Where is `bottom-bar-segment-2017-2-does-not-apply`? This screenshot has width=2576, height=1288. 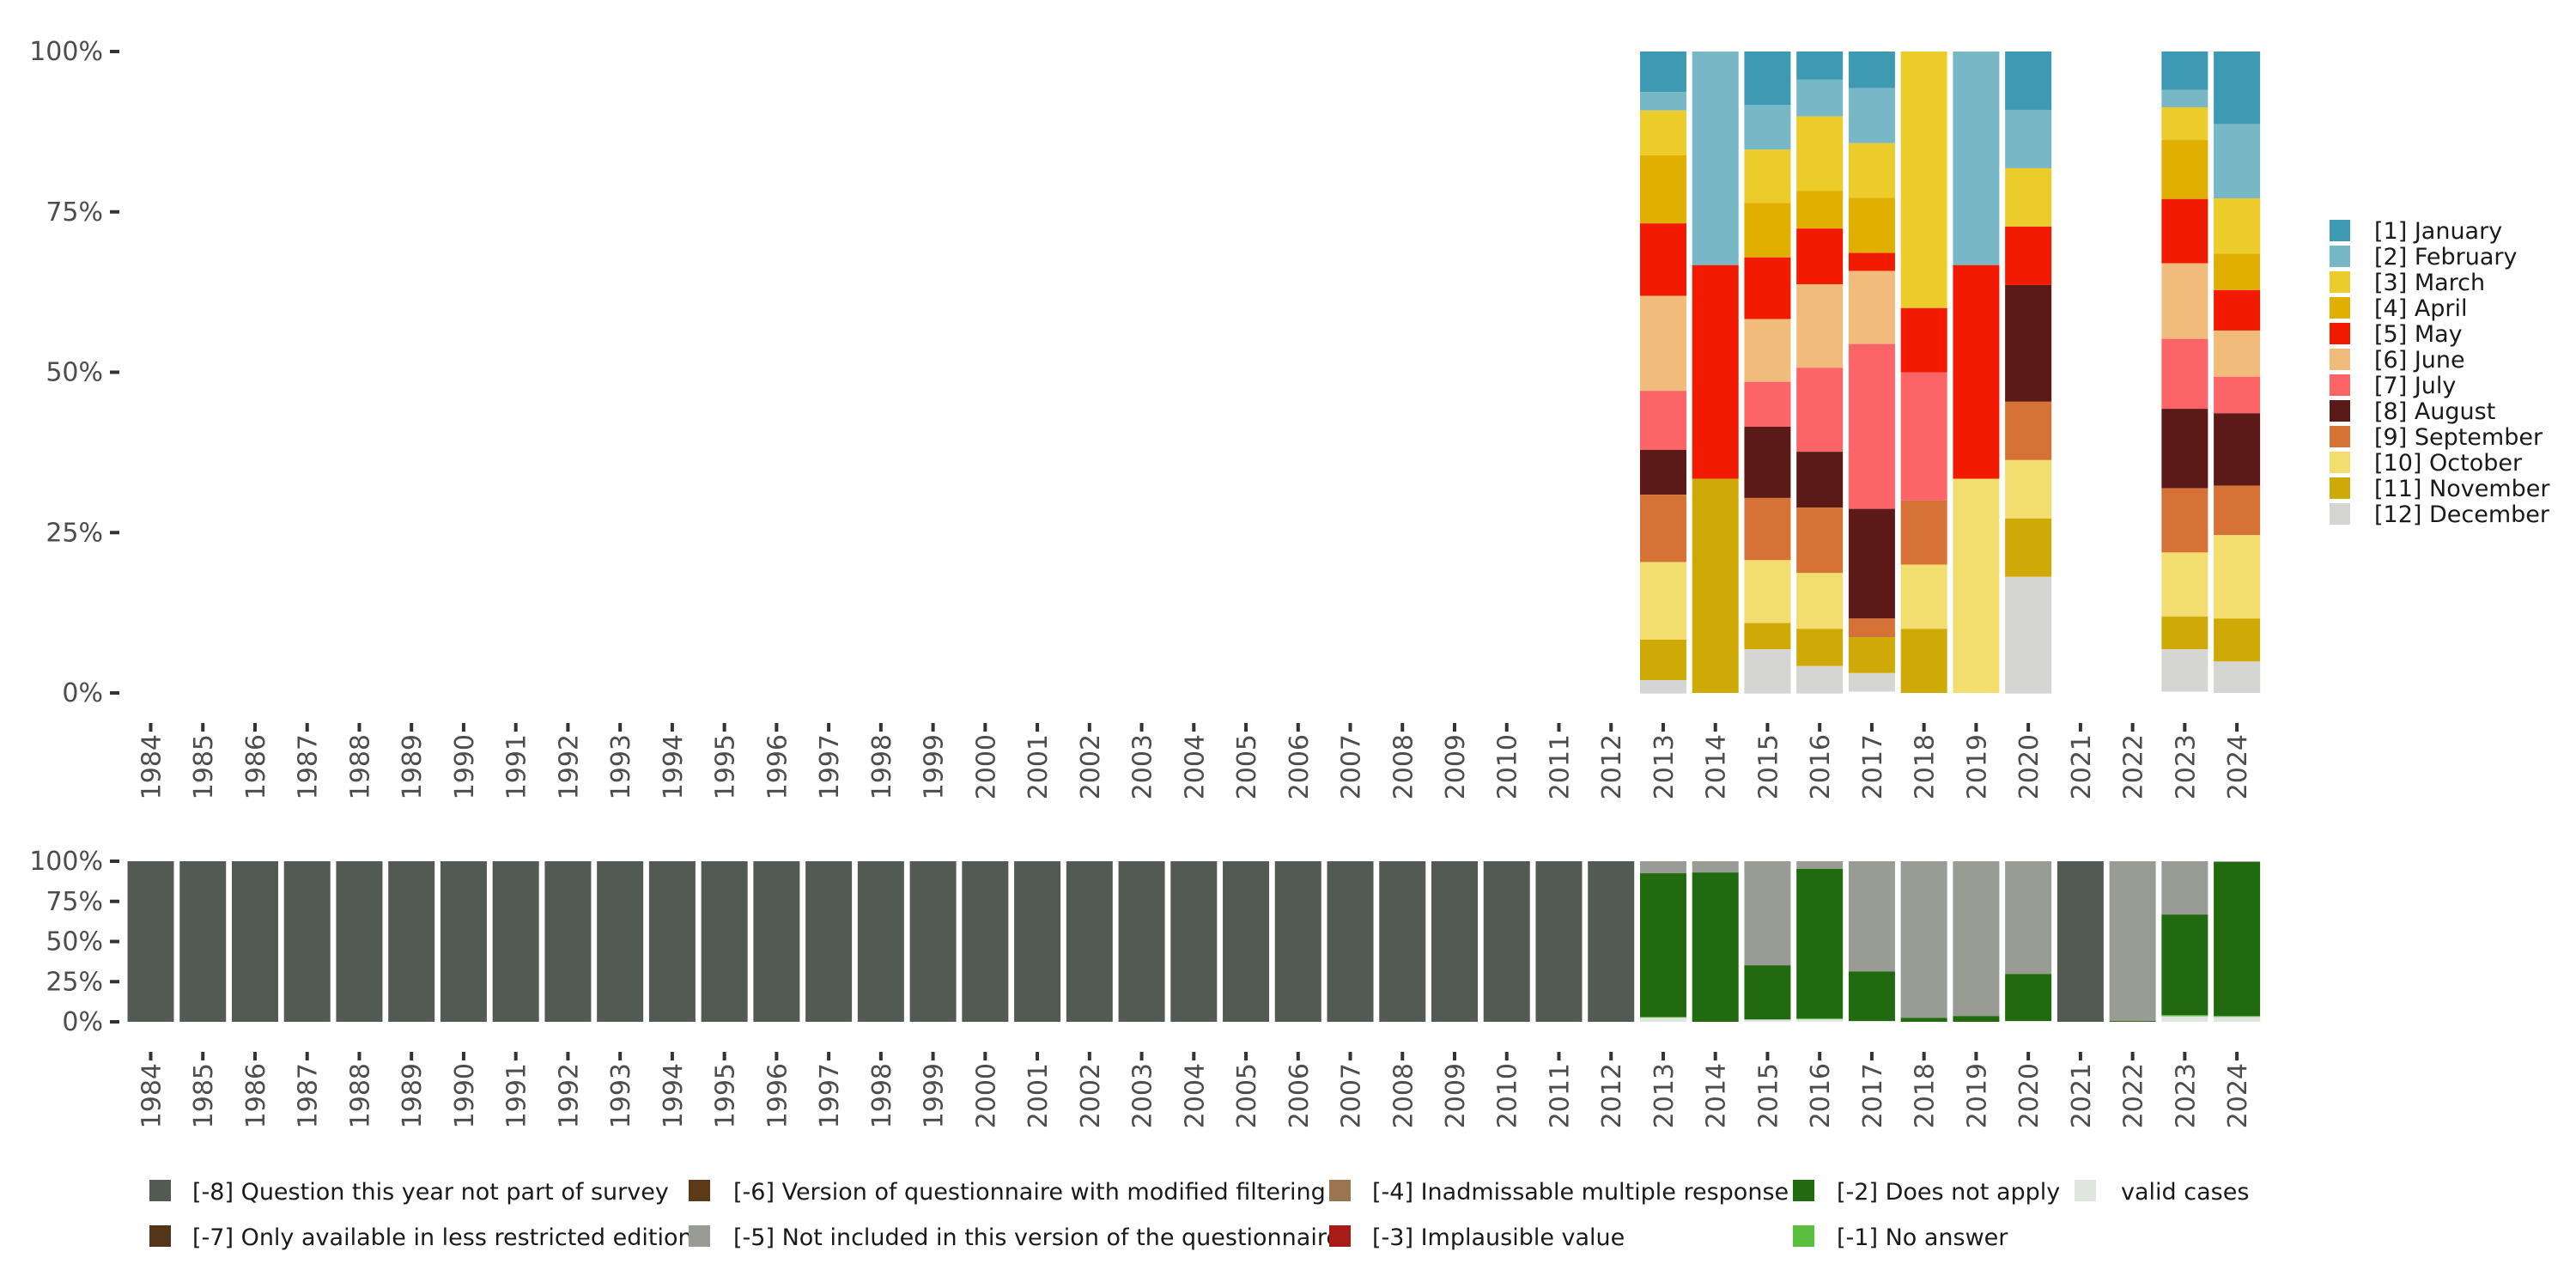 bottom-bar-segment-2017-2-does-not-apply is located at coordinates (1872, 996).